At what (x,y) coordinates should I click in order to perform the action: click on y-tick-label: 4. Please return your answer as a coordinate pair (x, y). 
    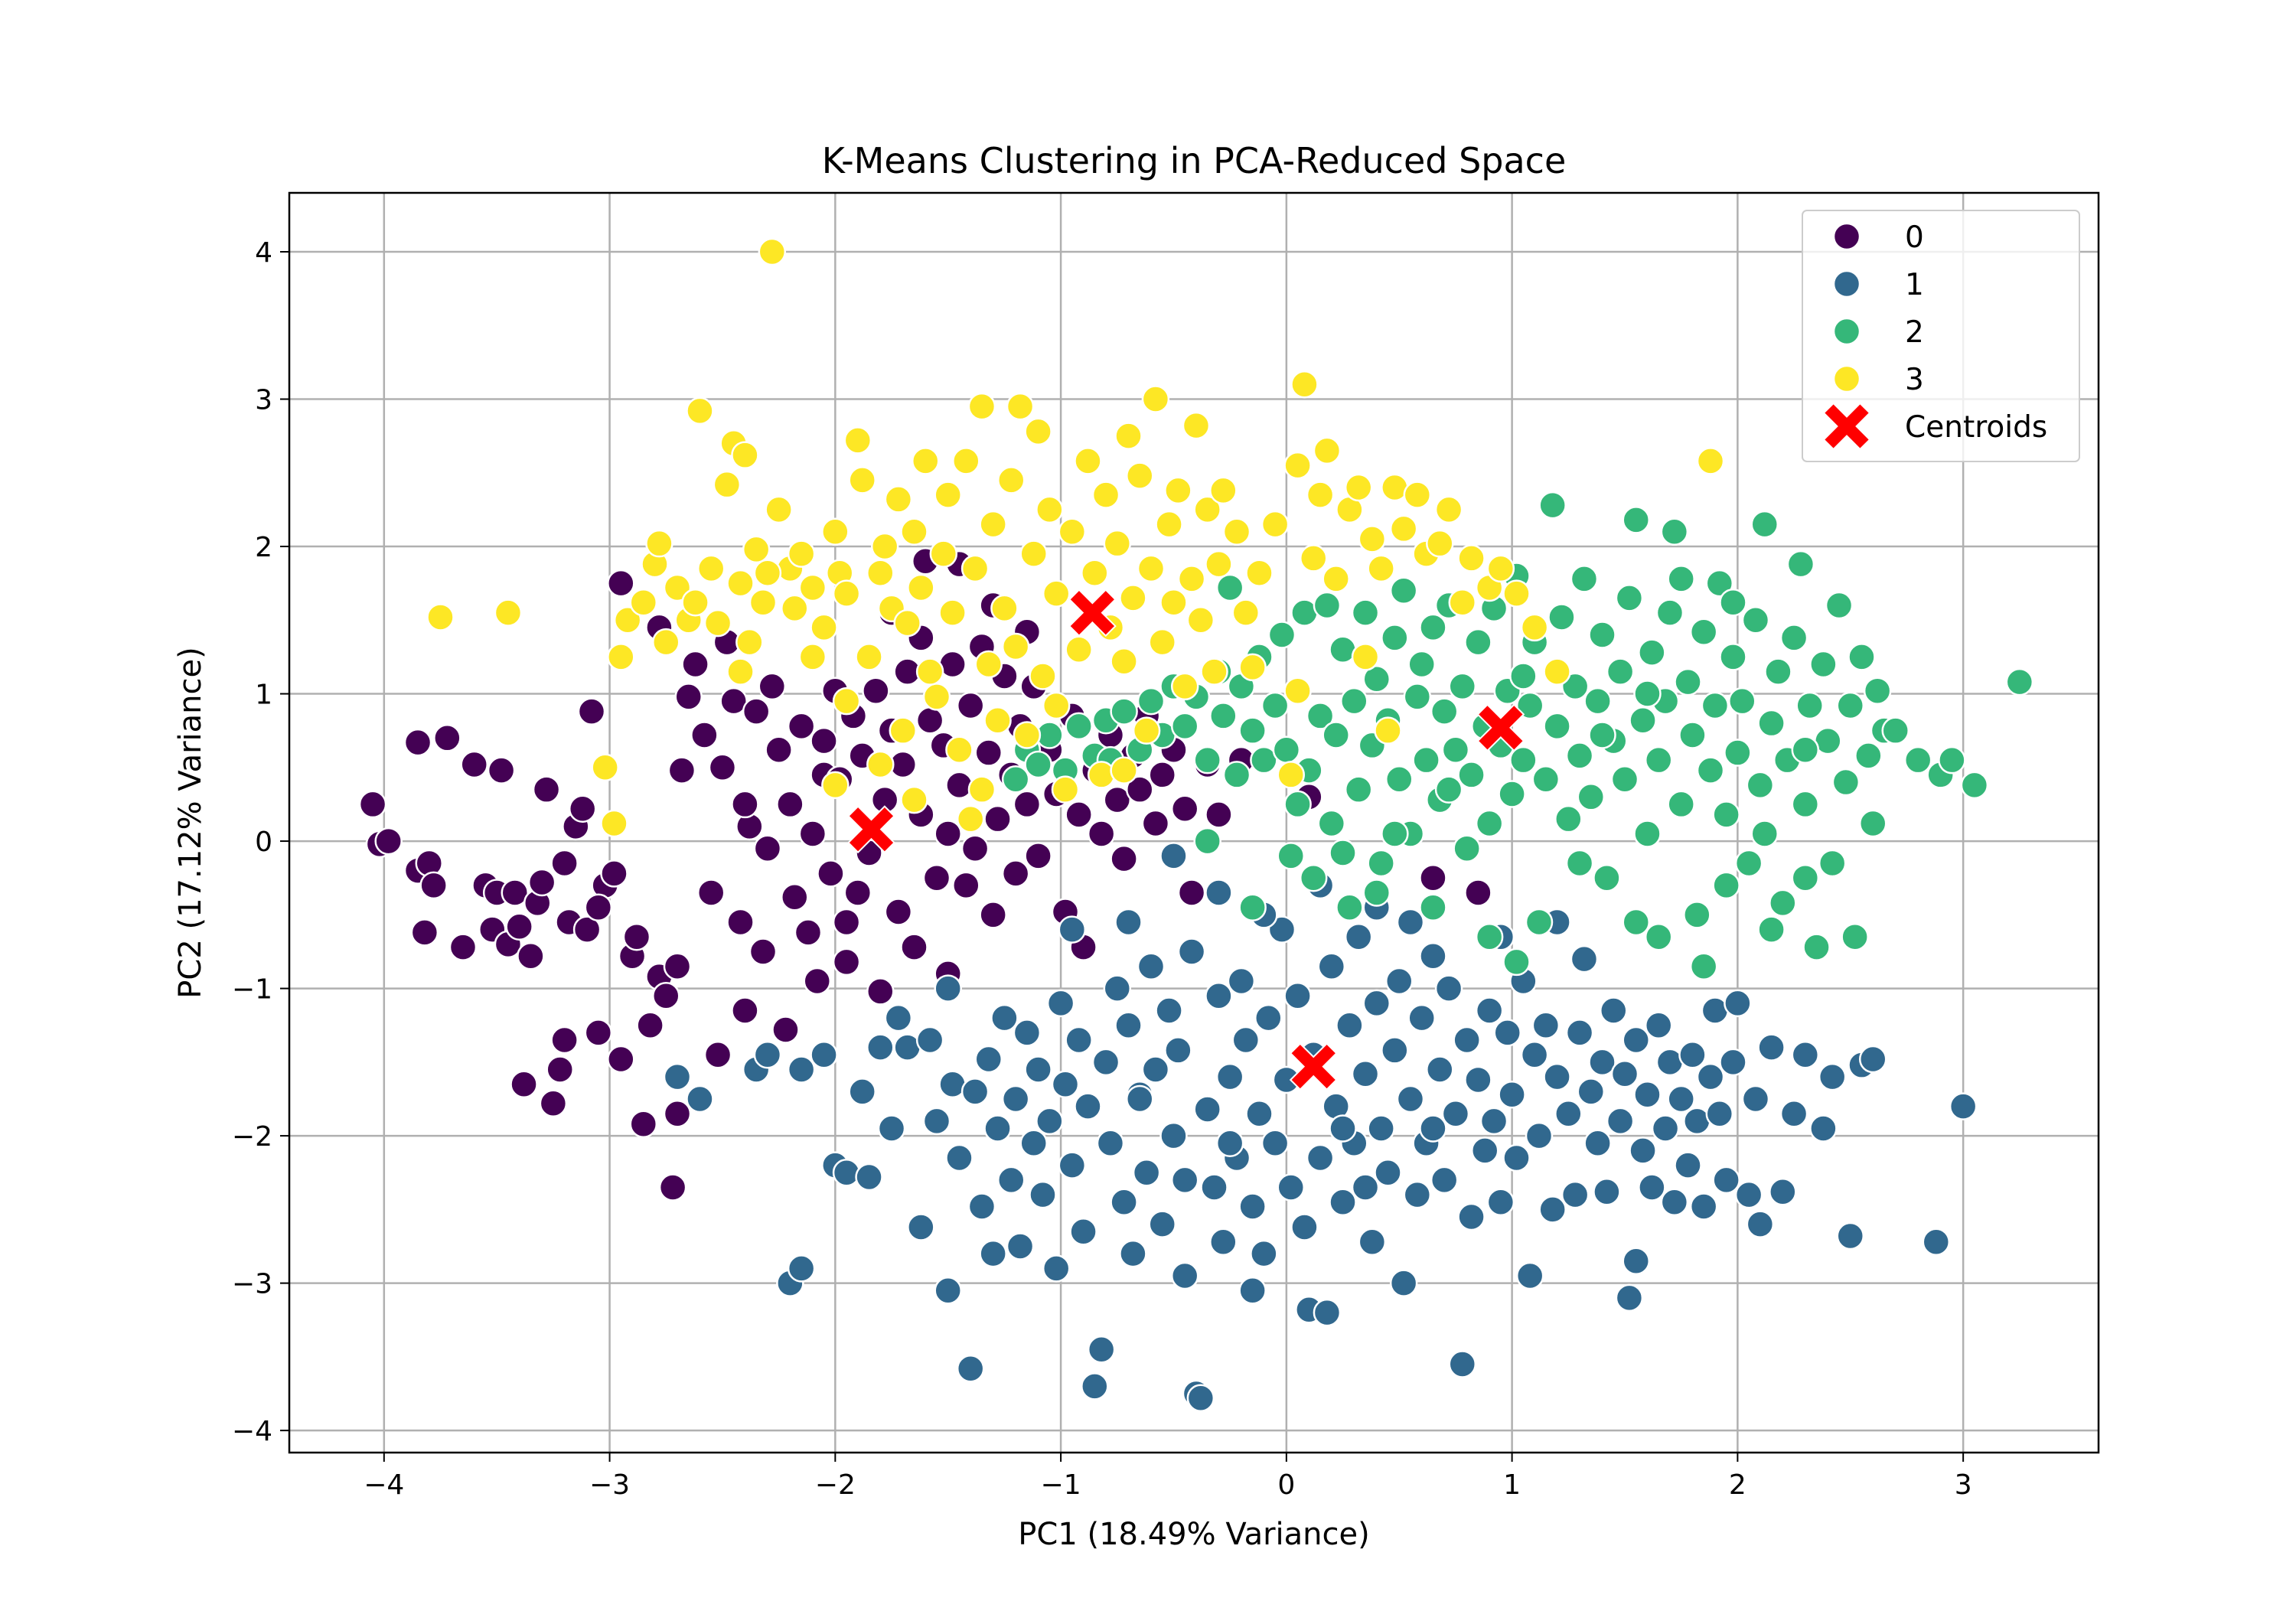
    Looking at the image, I should click on (263, 253).